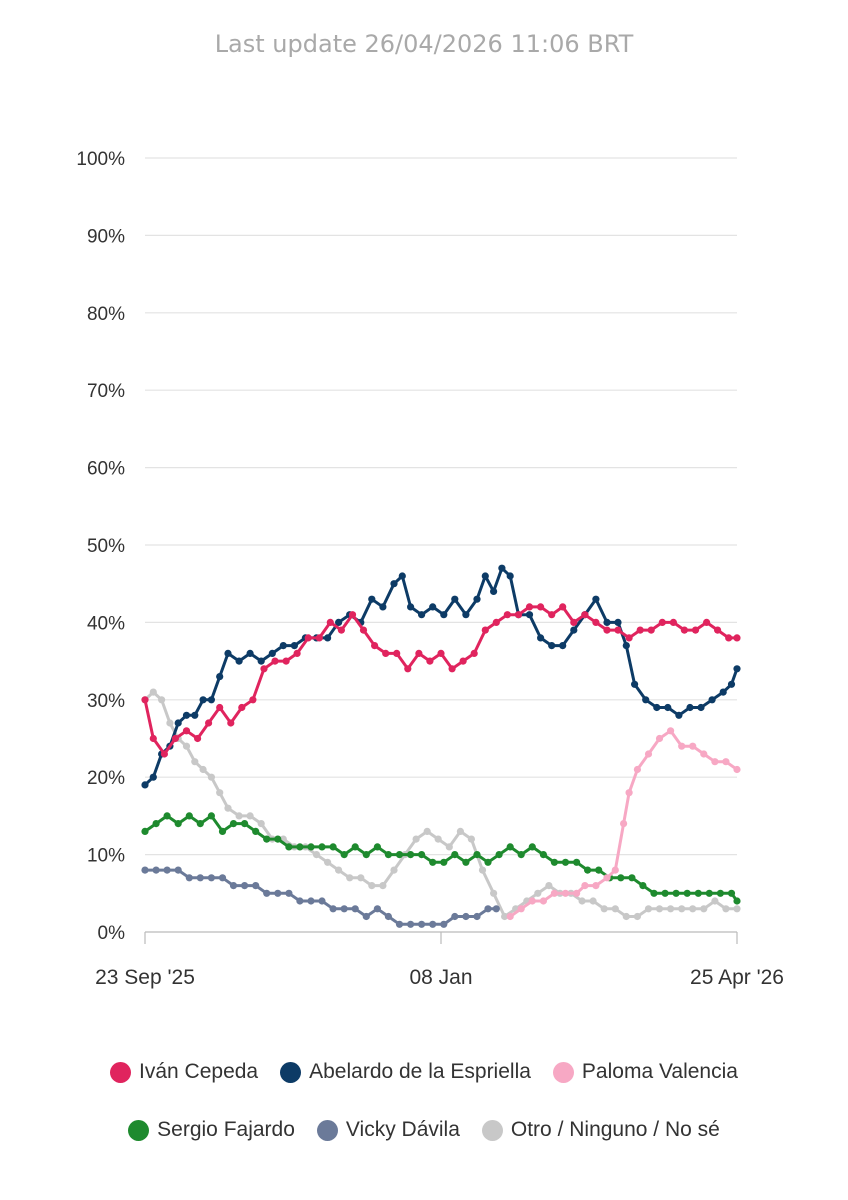 This screenshot has width=848, height=1200. What do you see at coordinates (106, 701) in the screenshot?
I see `y-tick-label: 30%` at bounding box center [106, 701].